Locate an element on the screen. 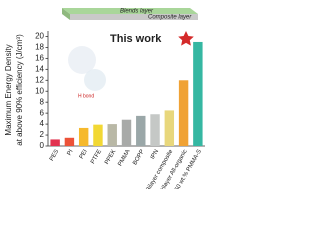 This screenshot has height=240, width=320. x-tick-label: PES is located at coordinates (54, 155).